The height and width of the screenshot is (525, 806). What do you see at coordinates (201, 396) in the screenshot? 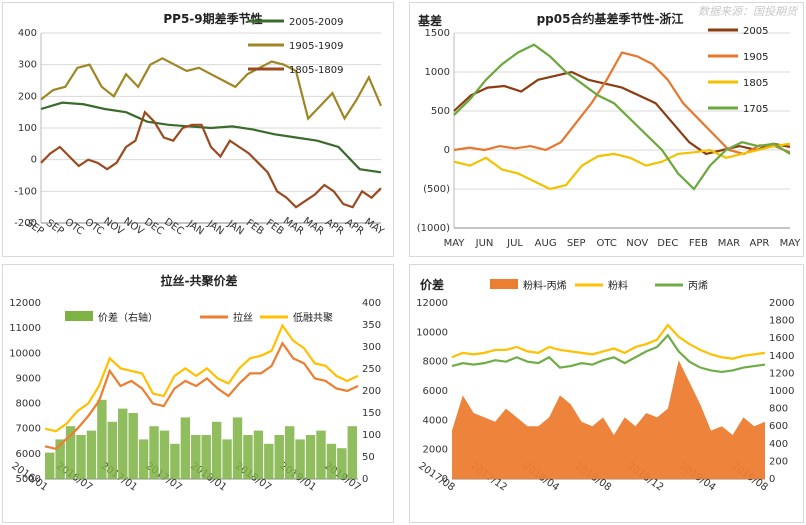
I see `line-拉丝` at bounding box center [201, 396].